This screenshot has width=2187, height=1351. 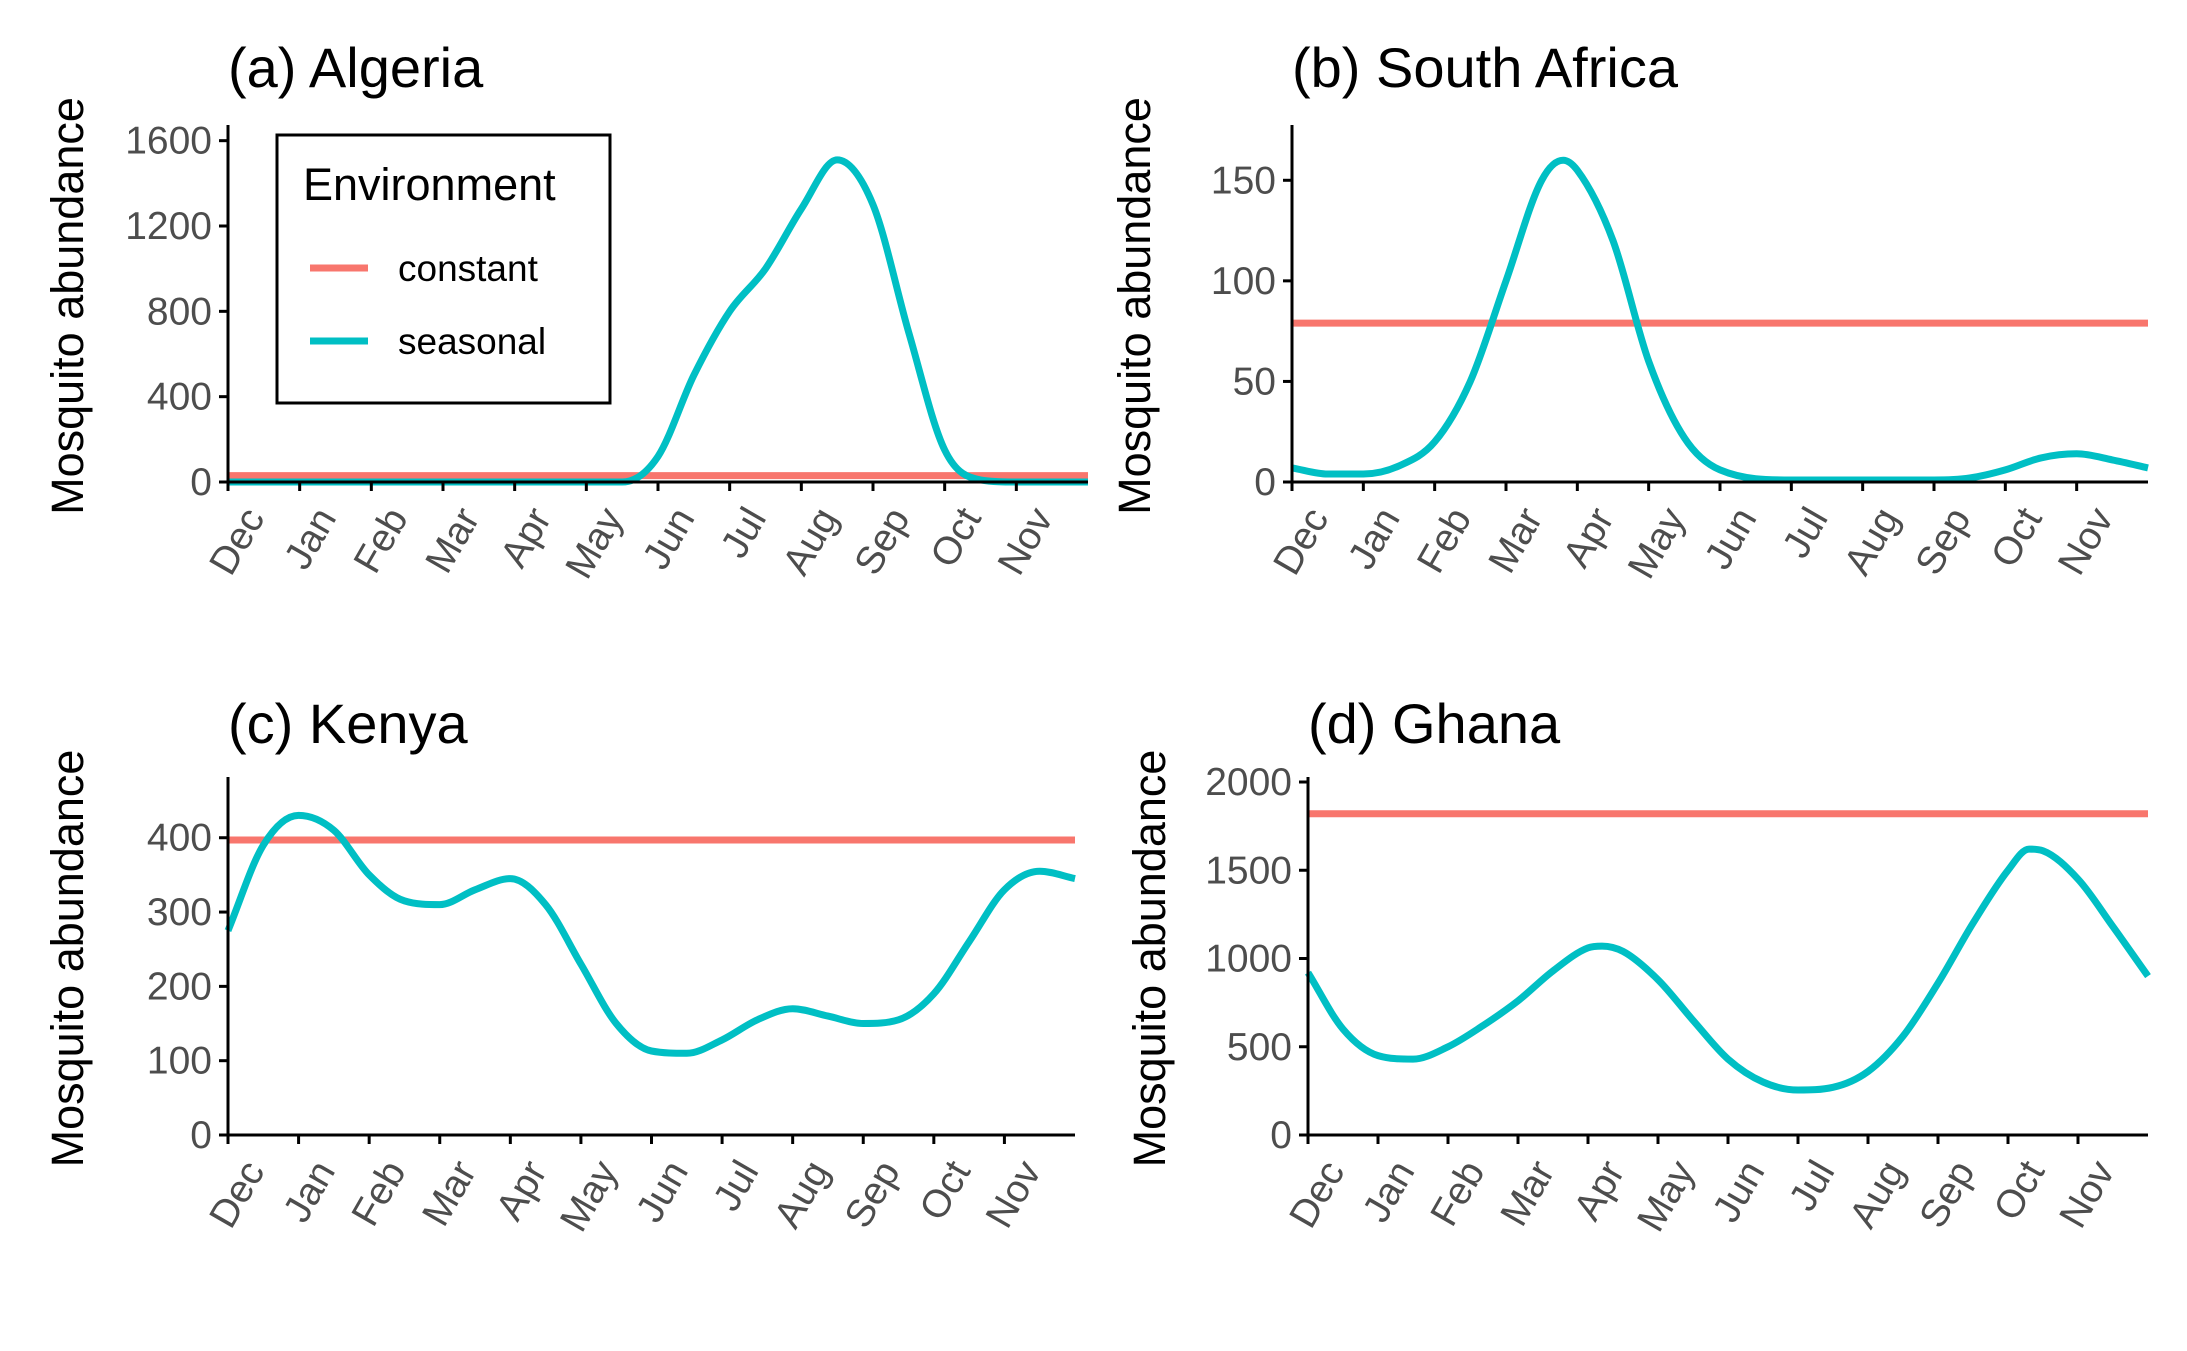 I want to click on panel-title: (d) Ghana, so click(x=1434, y=723).